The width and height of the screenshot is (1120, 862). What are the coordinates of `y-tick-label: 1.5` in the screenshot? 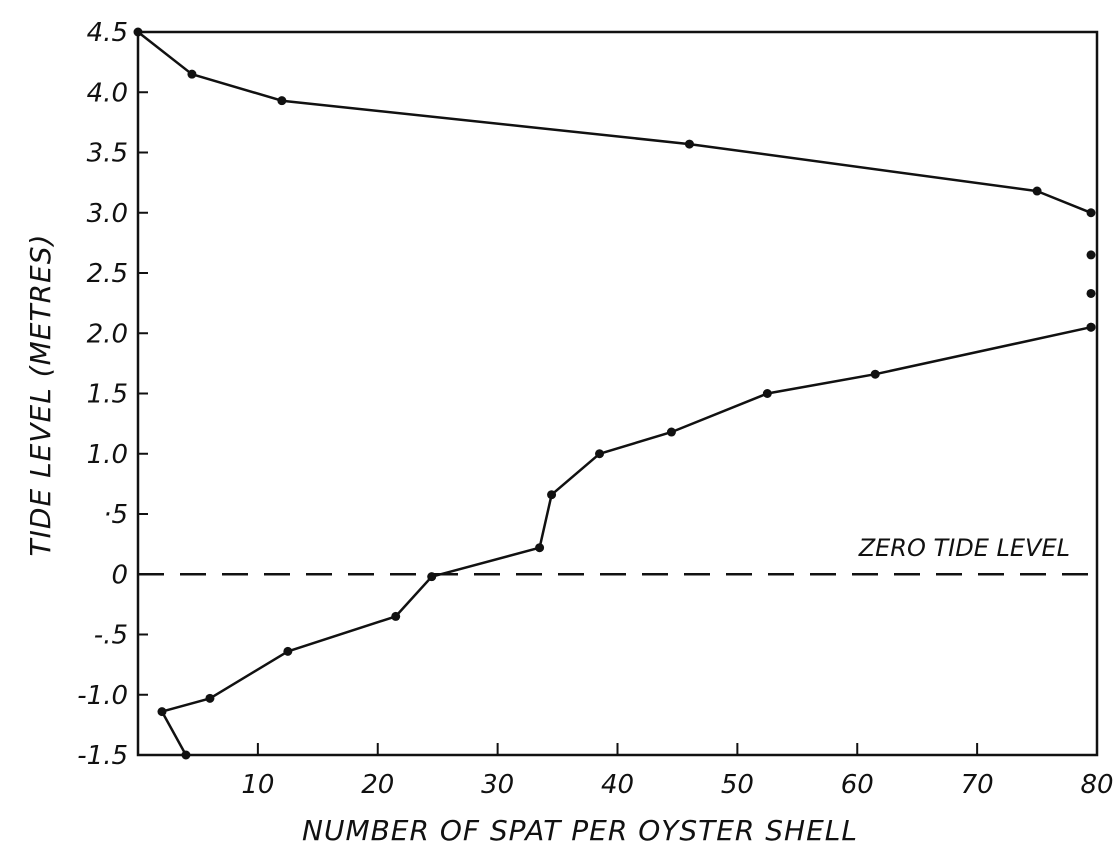 It's located at (107, 395).